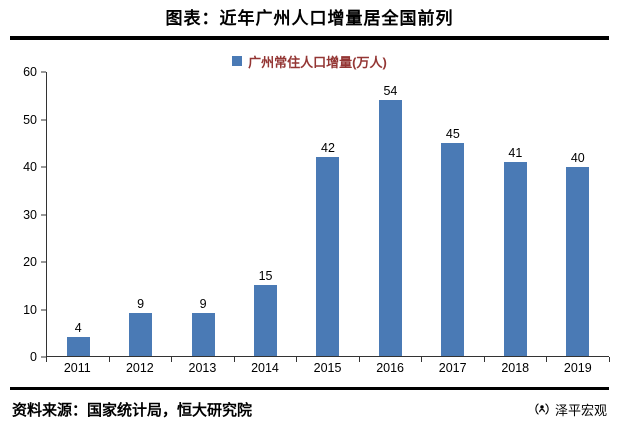 The width and height of the screenshot is (619, 428). What do you see at coordinates (577, 157) in the screenshot?
I see `bar-value-label: 40` at bounding box center [577, 157].